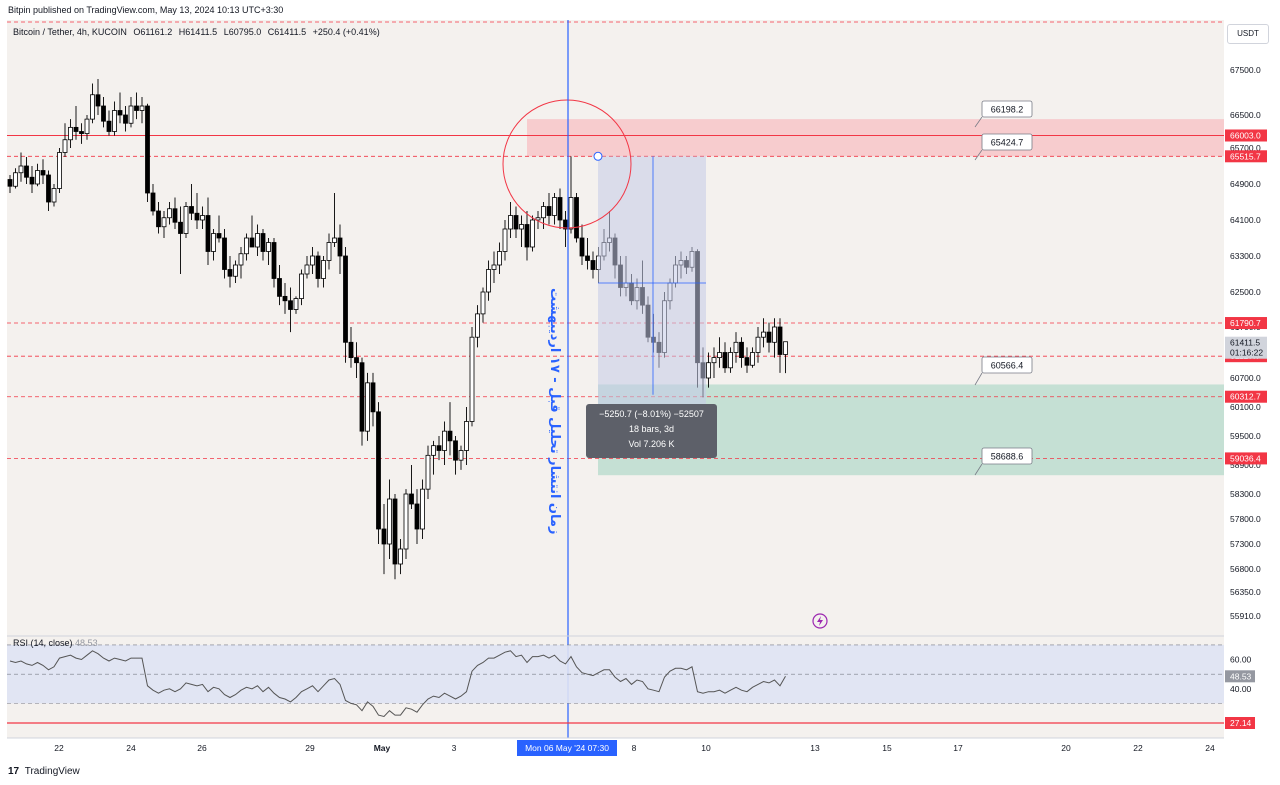  I want to click on y-tick-label: 58300.0, so click(1245, 494).